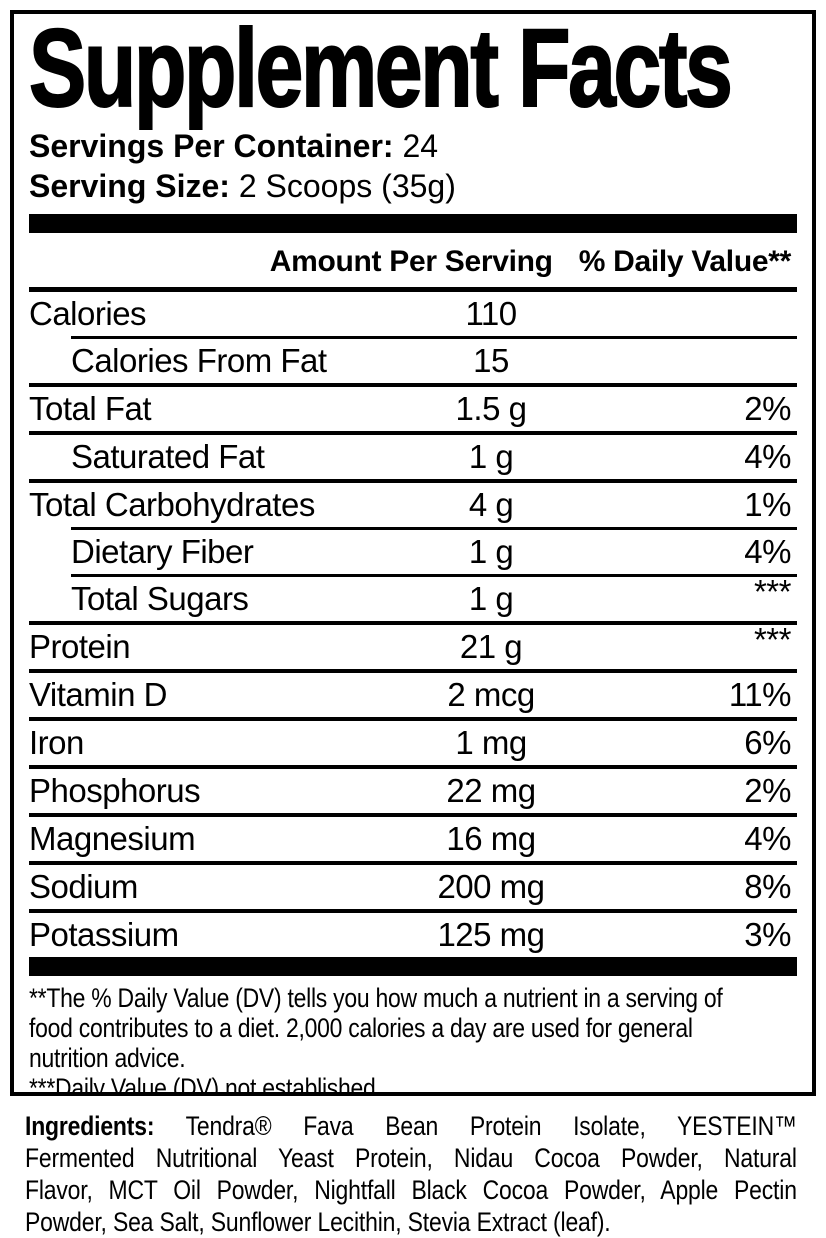  Describe the element at coordinates (685, 261) in the screenshot. I see `column-header-daily-value: % Daily Value**` at that location.